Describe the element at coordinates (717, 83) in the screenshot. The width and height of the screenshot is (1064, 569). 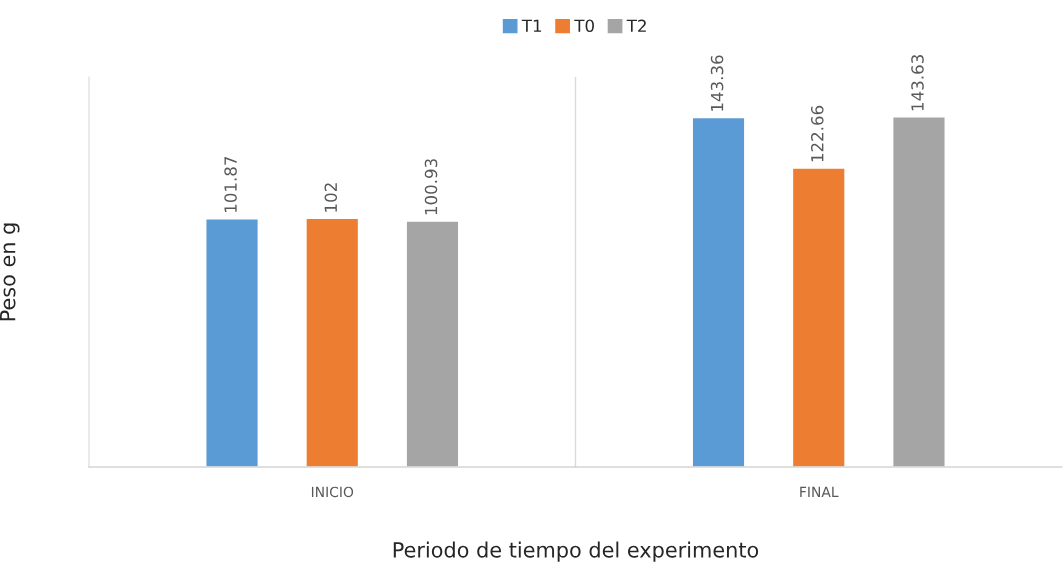
I see `data-label: 143.36` at that location.